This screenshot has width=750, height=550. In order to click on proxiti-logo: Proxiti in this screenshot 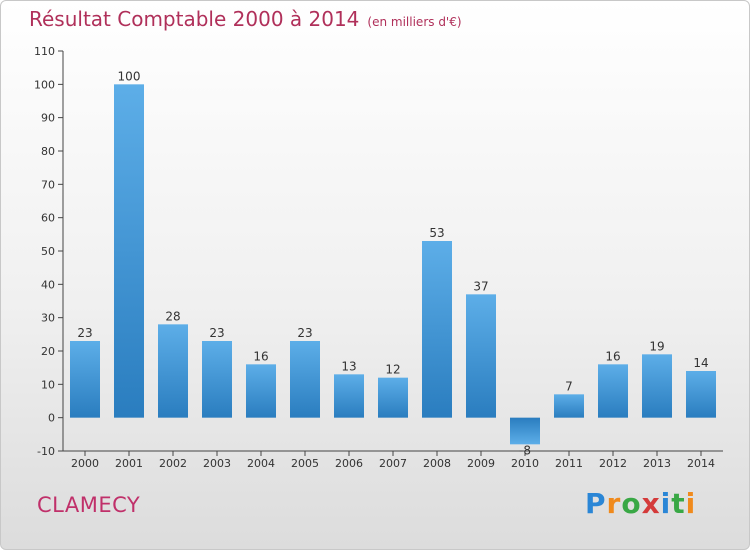, I will do `click(640, 503)`.